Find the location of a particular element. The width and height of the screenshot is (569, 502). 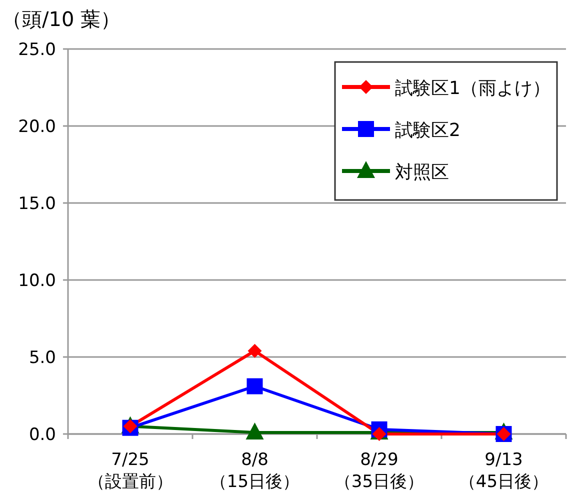

y-axis-title: （頭/10 葉） is located at coordinates (61, 19).